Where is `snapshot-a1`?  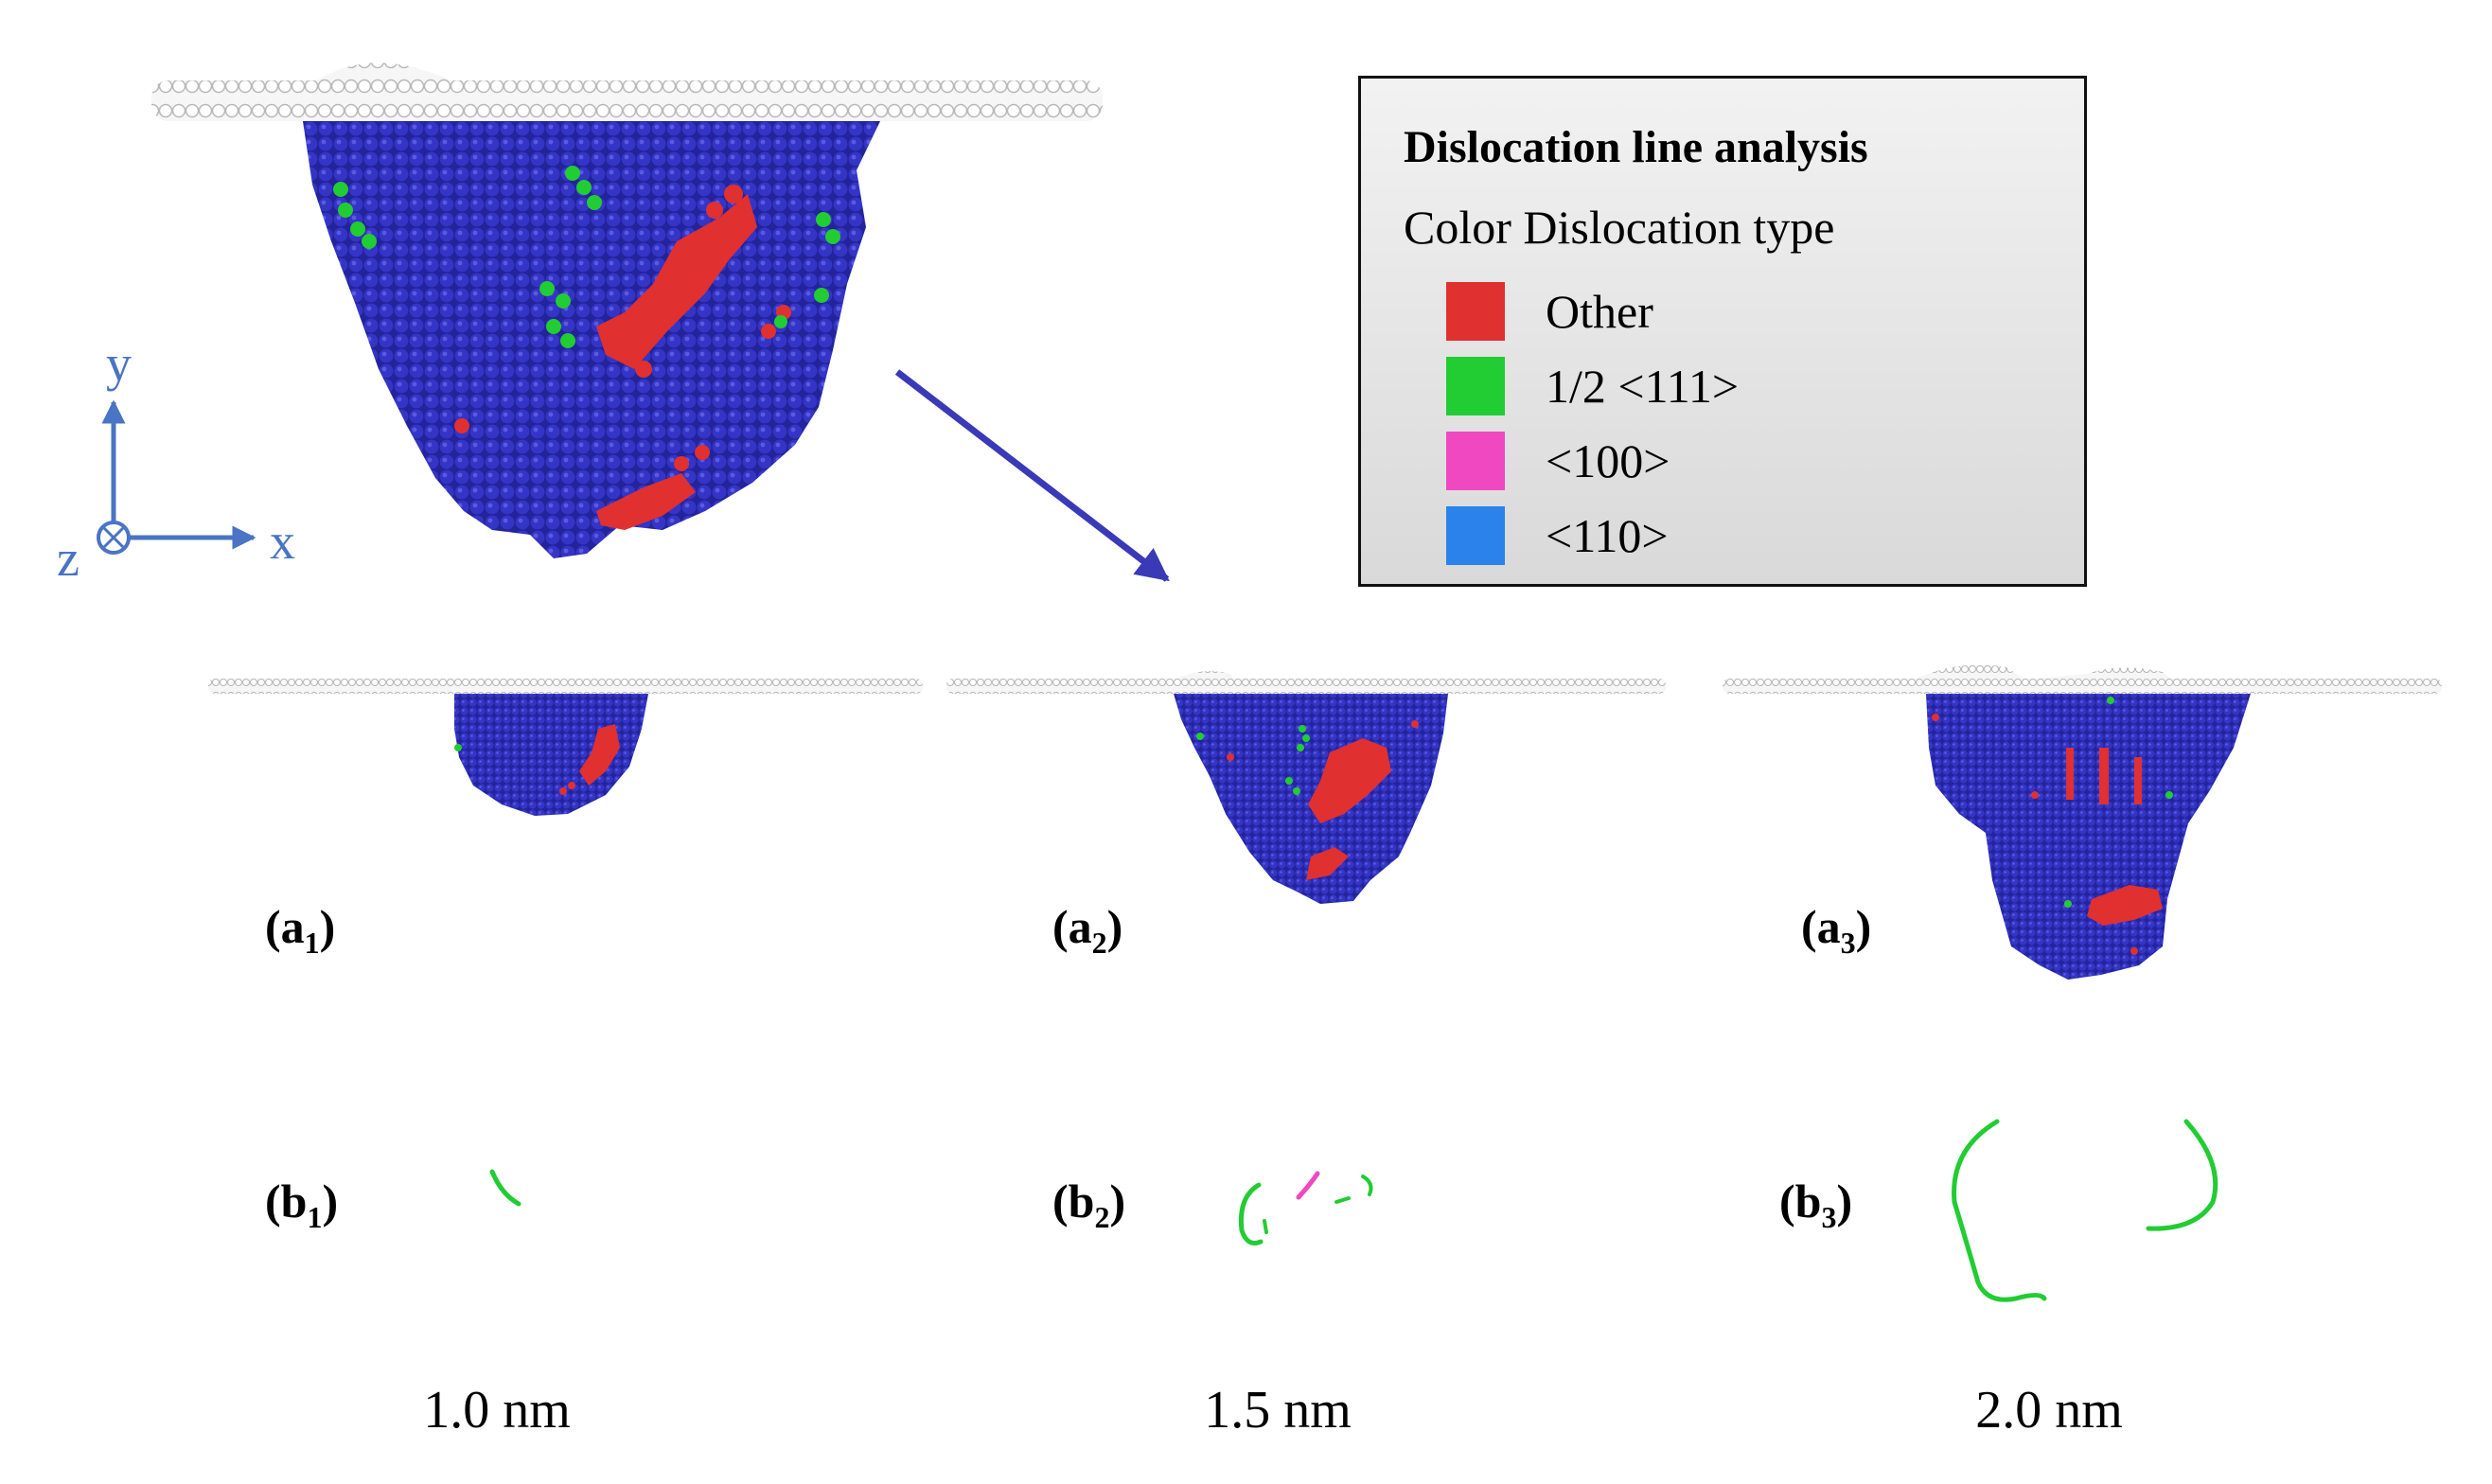
snapshot-a1 is located at coordinates (565, 747).